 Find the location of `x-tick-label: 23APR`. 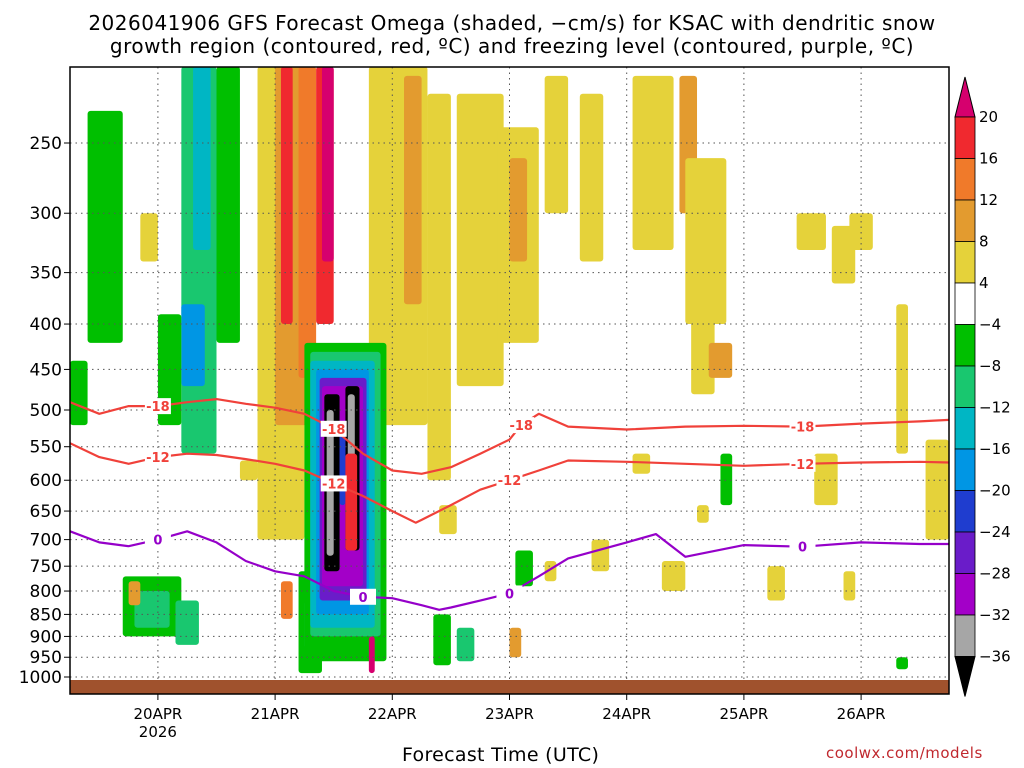

x-tick-label: 23APR is located at coordinates (509, 714).